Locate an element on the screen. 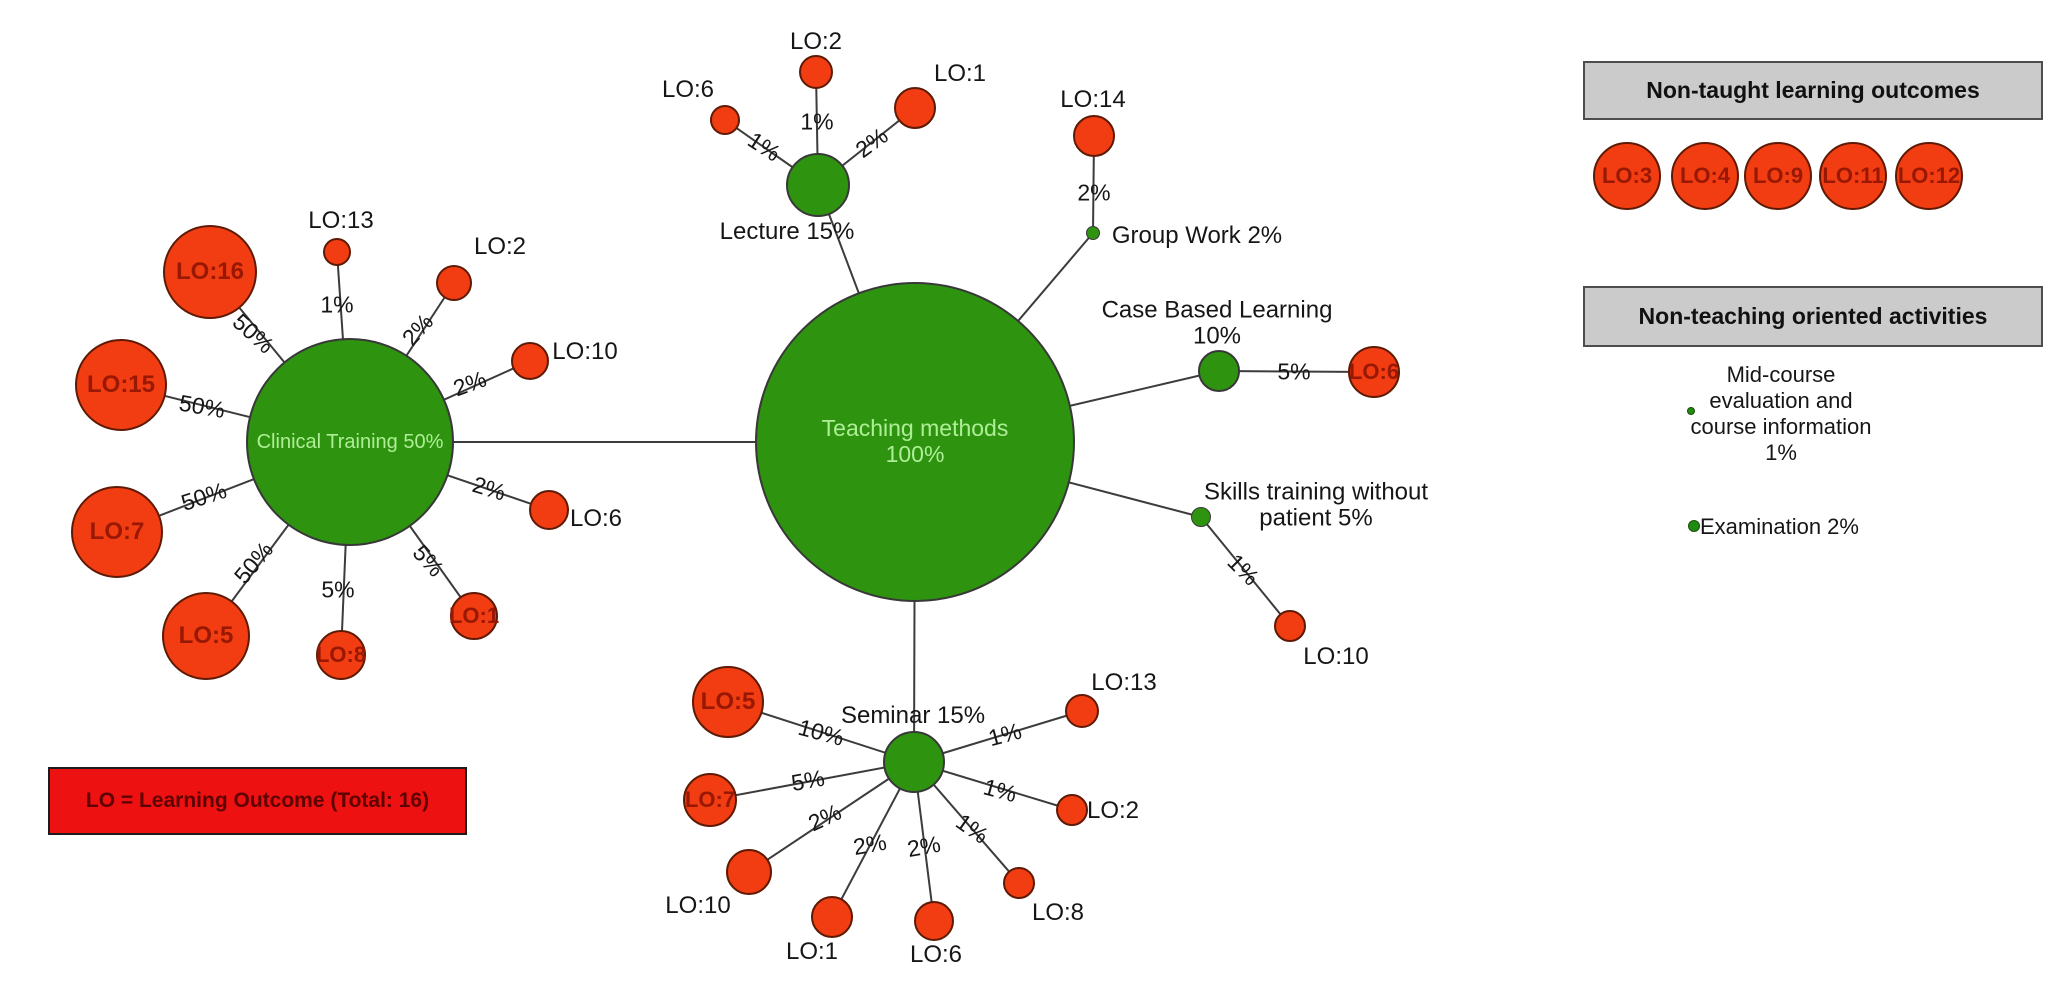 This screenshot has width=2059, height=1001. lo-definition-note: LO = Learning Outcome (Total: 16) is located at coordinates (257, 801).